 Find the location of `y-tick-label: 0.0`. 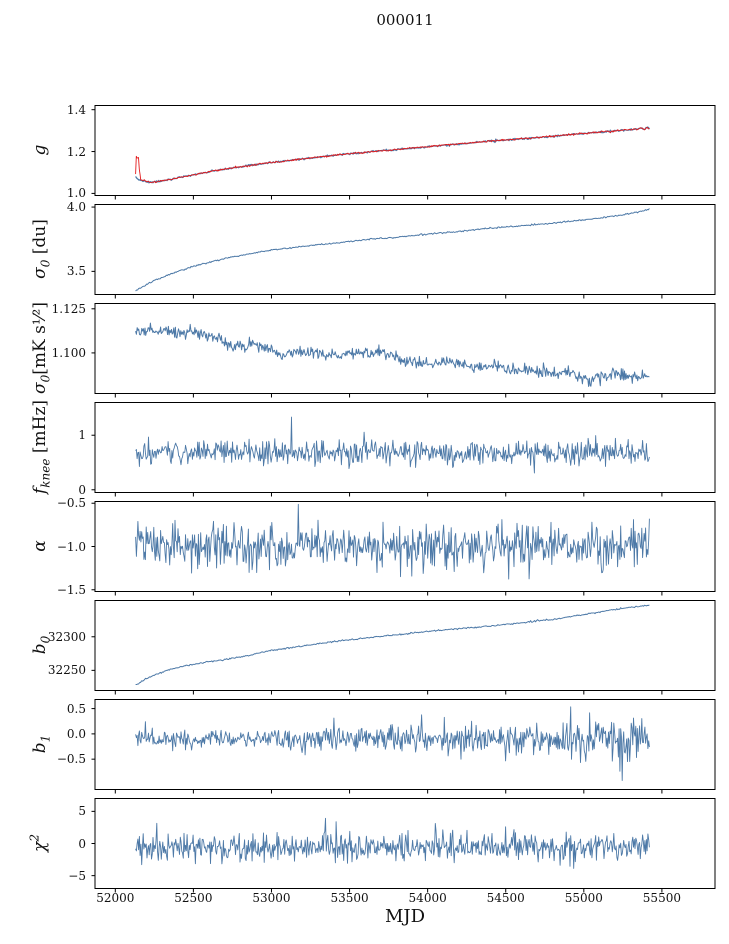

y-tick-label: 0.0 is located at coordinates (76, 733).